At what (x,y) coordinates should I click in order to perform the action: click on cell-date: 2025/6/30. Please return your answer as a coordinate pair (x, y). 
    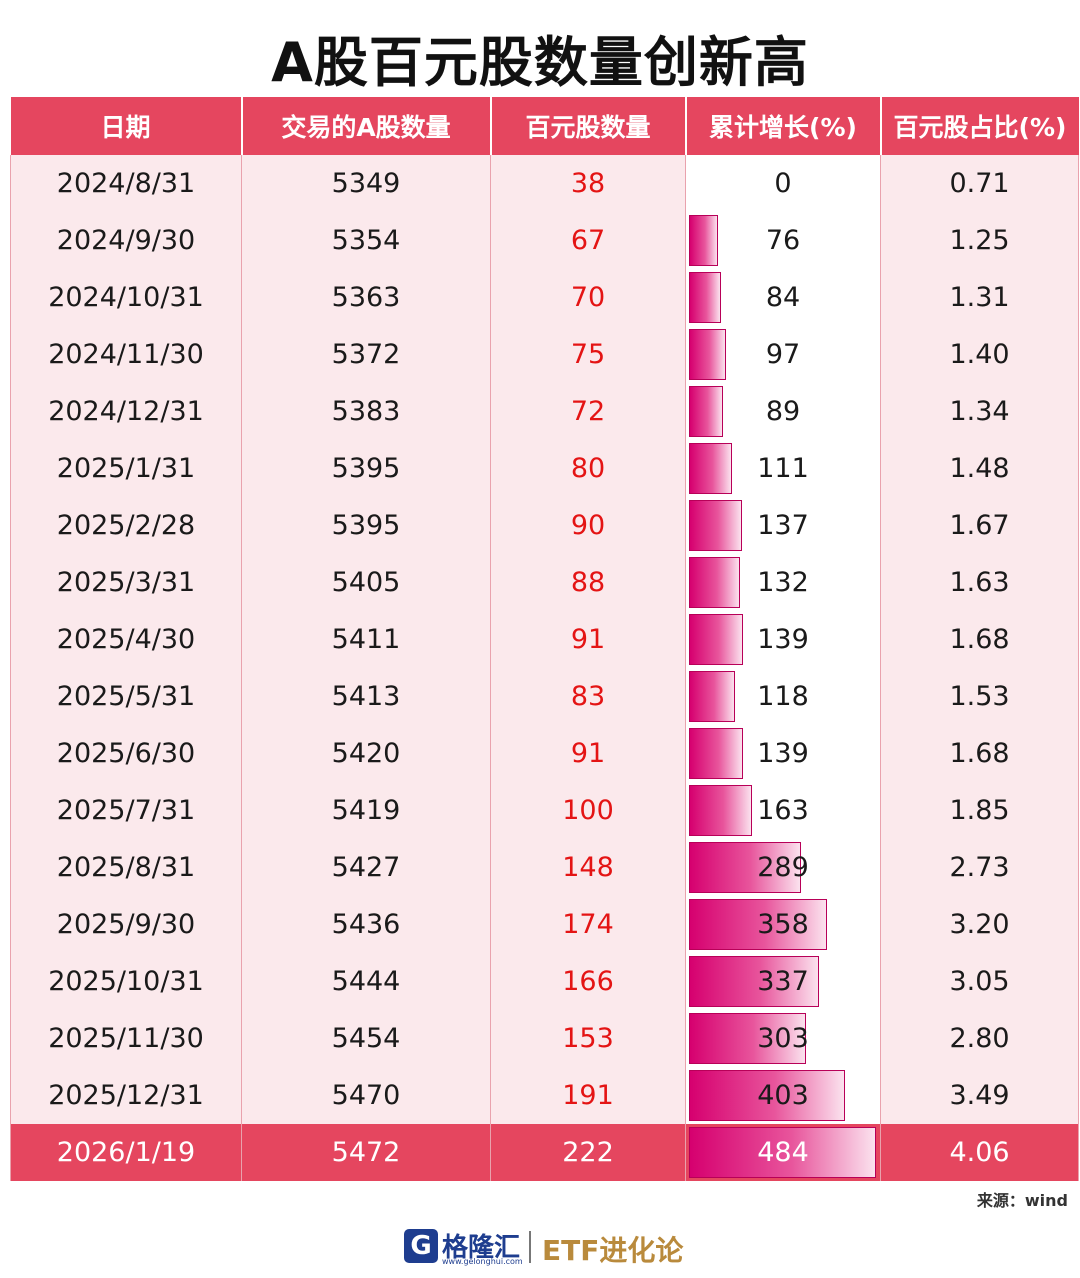
    Looking at the image, I should click on (126, 753).